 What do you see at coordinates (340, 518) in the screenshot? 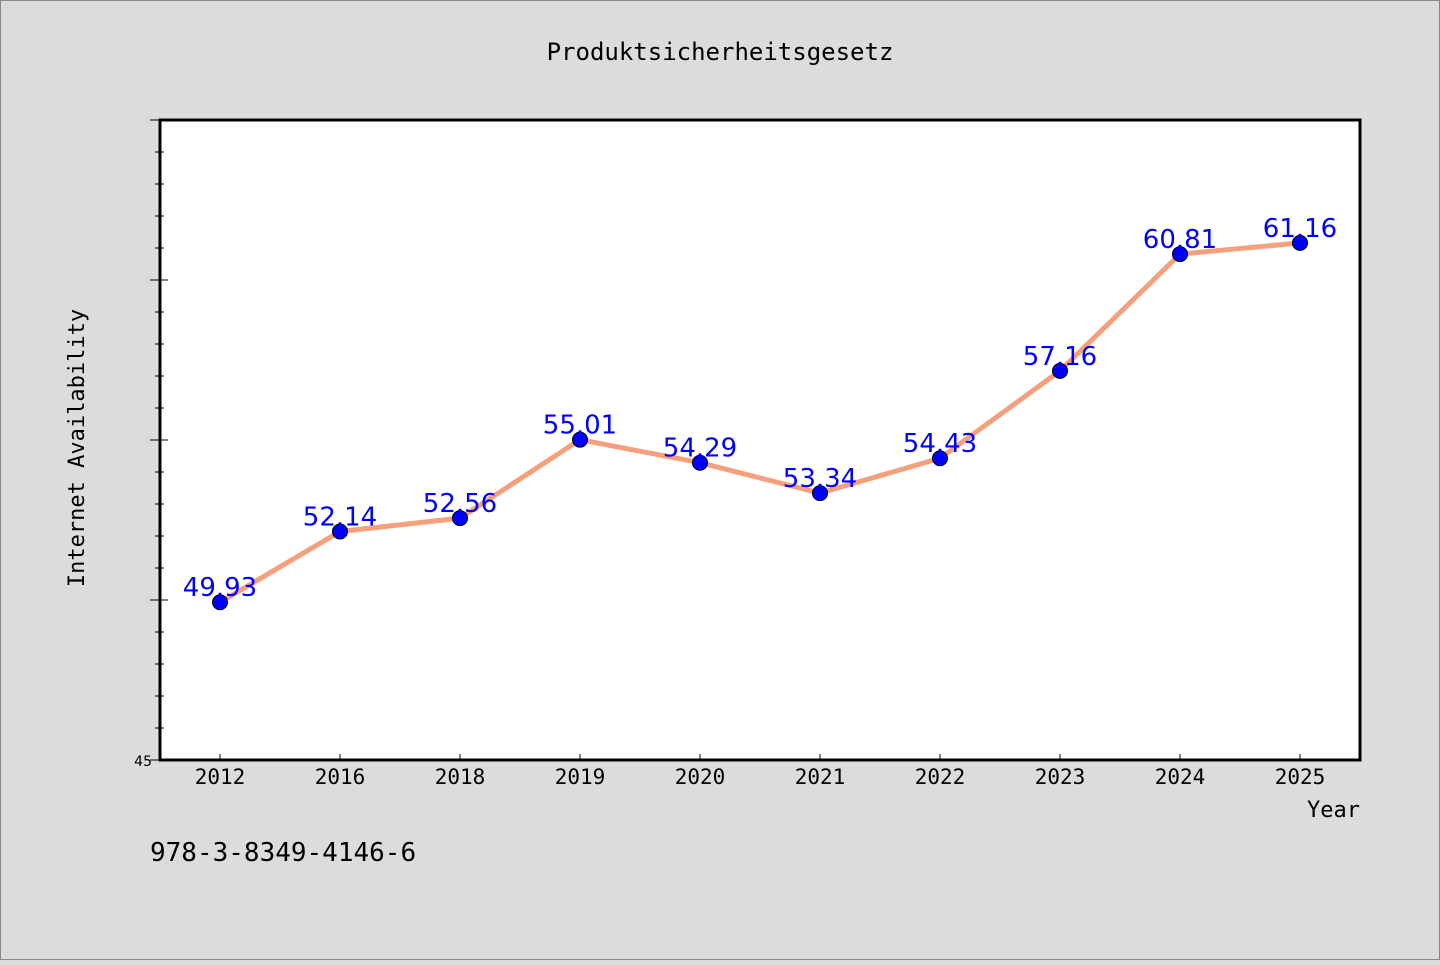
I see `data-label-2016: 52.14` at bounding box center [340, 518].